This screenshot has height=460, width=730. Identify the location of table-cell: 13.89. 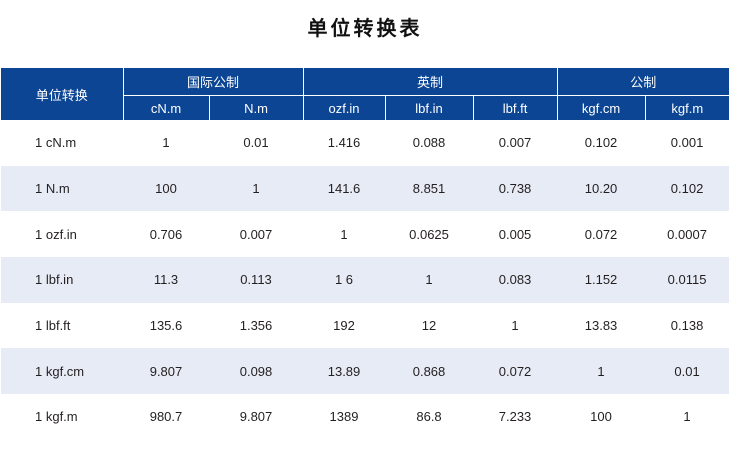
(344, 371).